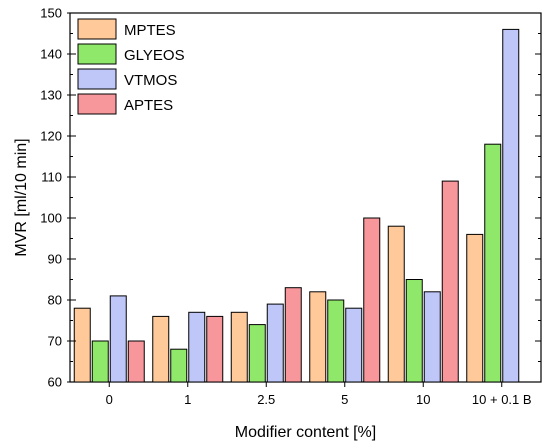  Describe the element at coordinates (109, 399) in the screenshot. I see `x-tick-label: 0` at that location.